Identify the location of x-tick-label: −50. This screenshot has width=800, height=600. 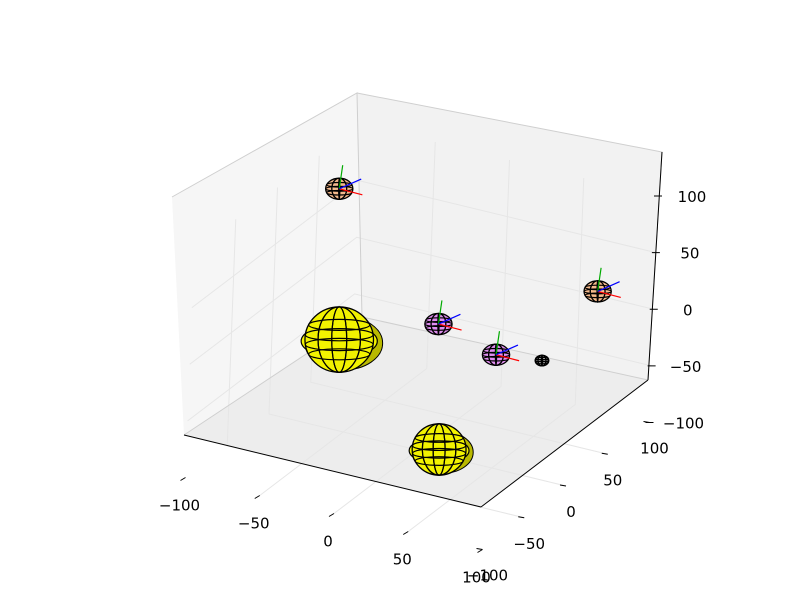
(254, 524).